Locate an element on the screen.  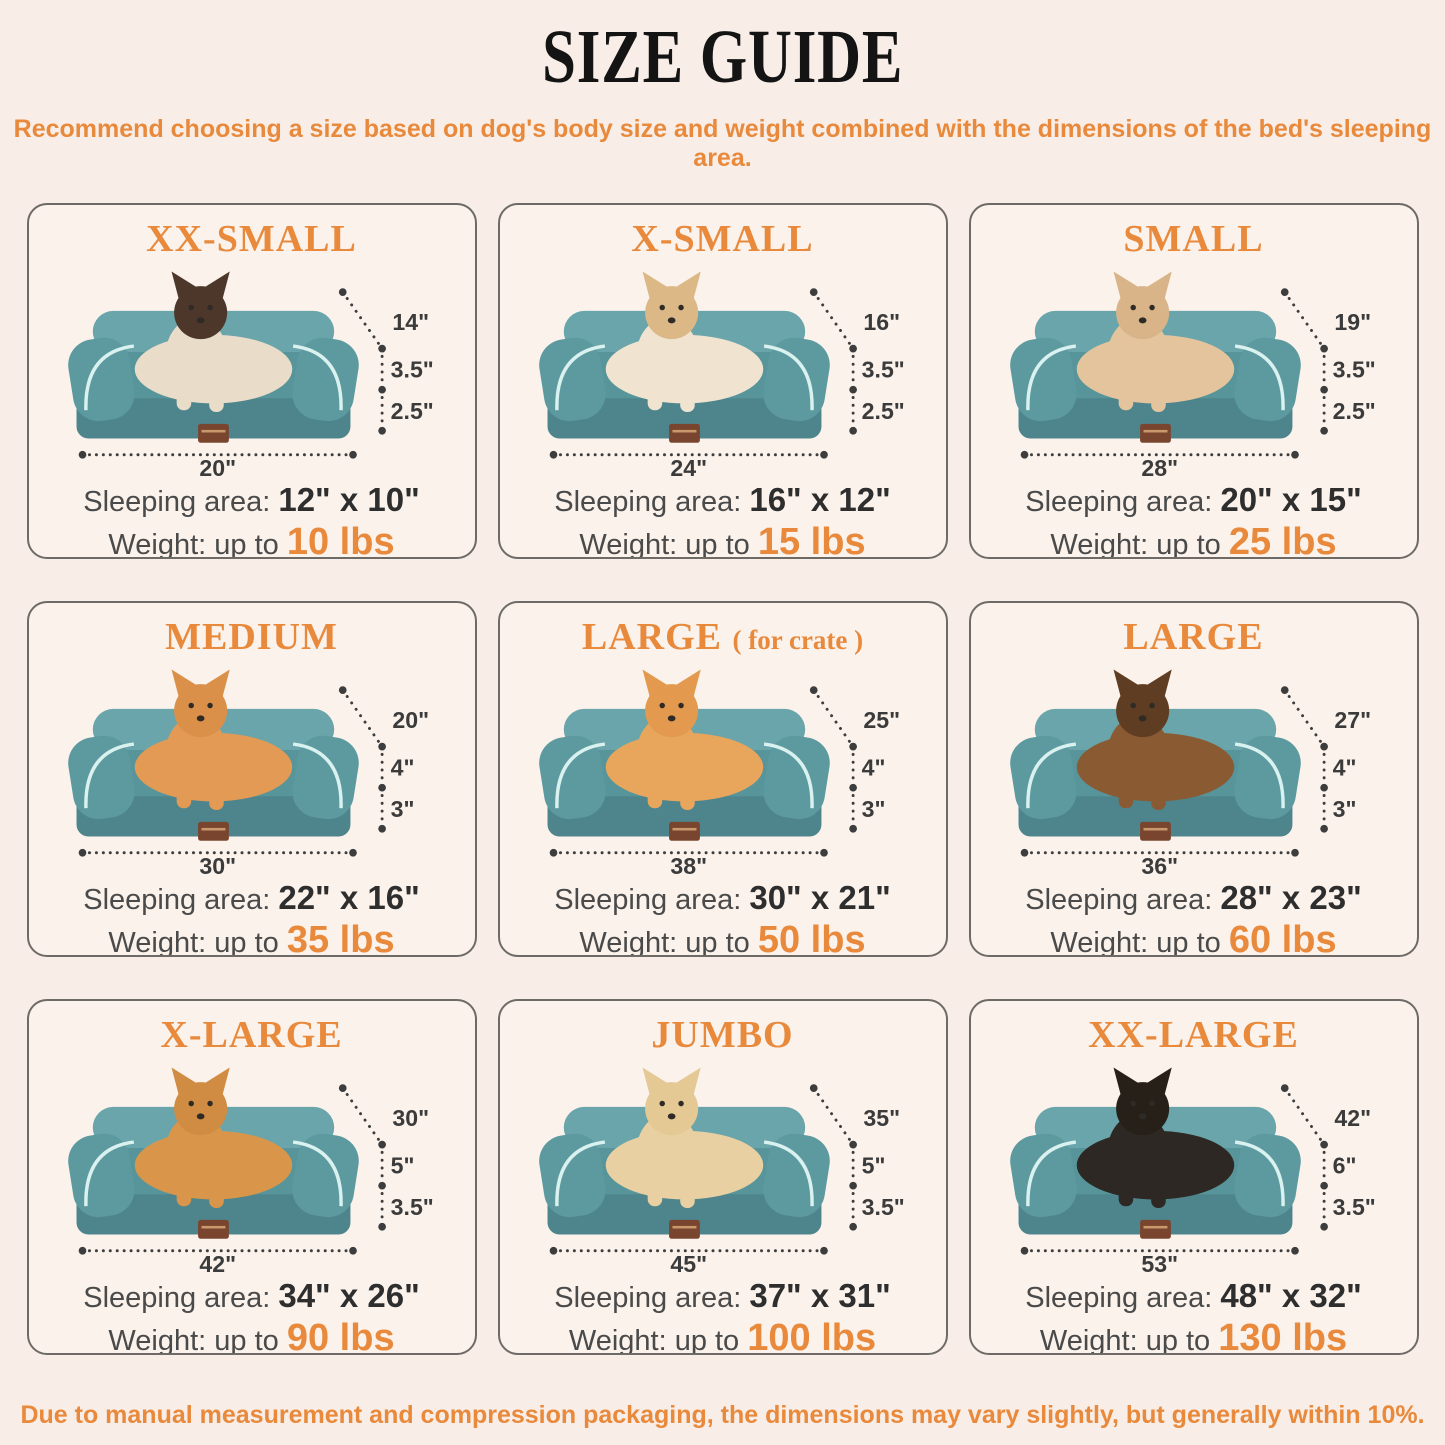
bed-diagram: 42" 6" 3.5" 53" is located at coordinates (1192, 1170).